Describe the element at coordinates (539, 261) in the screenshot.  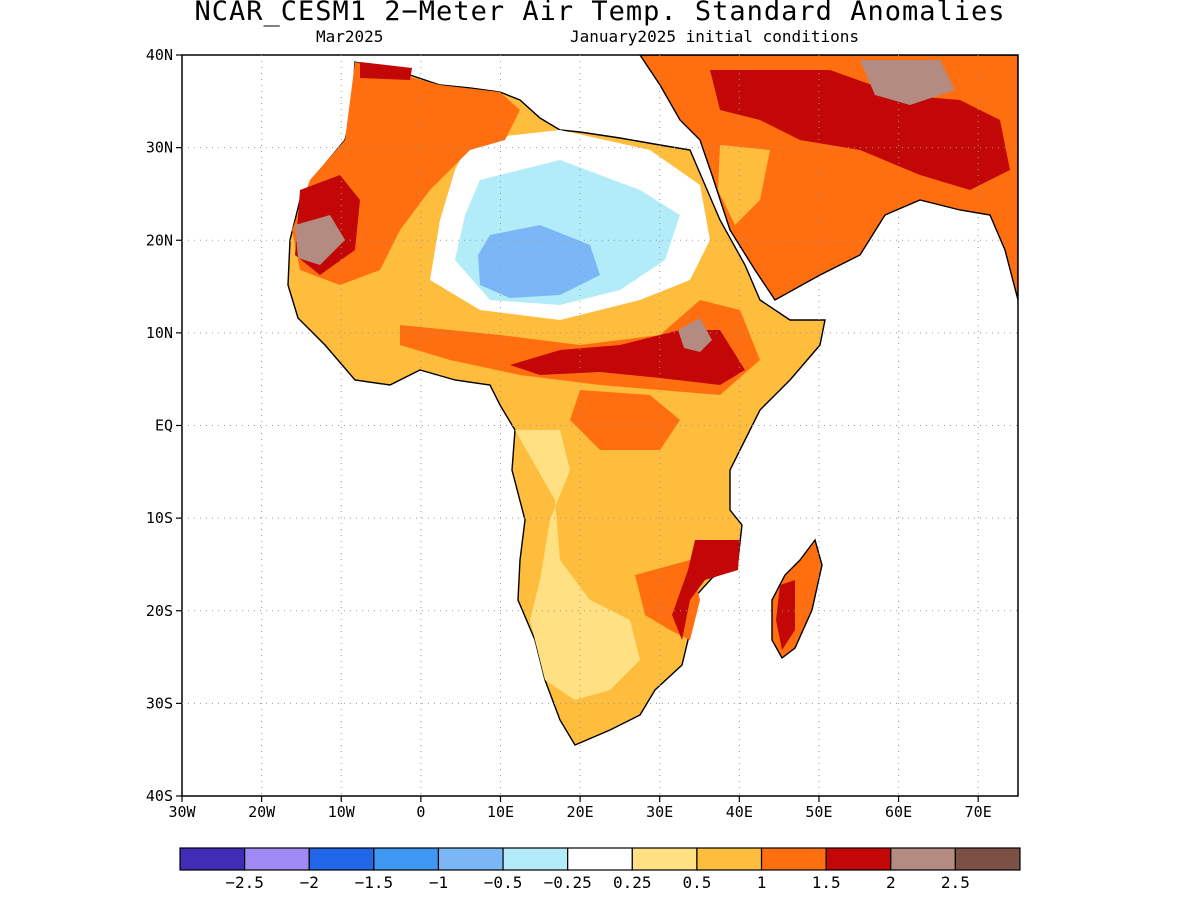
I see `sahara-blue-anomaly` at that location.